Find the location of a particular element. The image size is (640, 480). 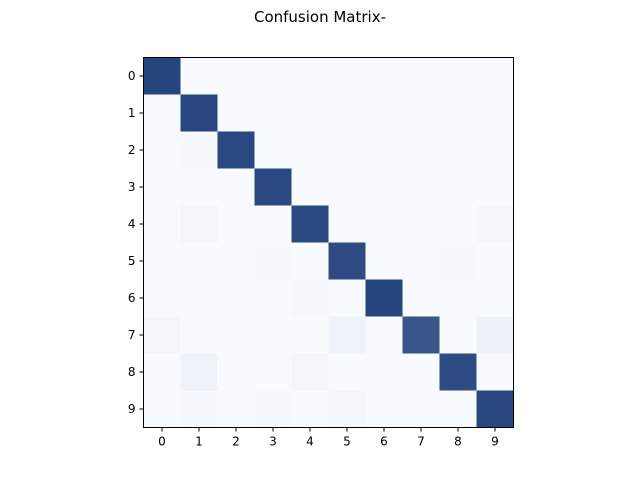

y-tick-label: 9 is located at coordinates (132, 409).